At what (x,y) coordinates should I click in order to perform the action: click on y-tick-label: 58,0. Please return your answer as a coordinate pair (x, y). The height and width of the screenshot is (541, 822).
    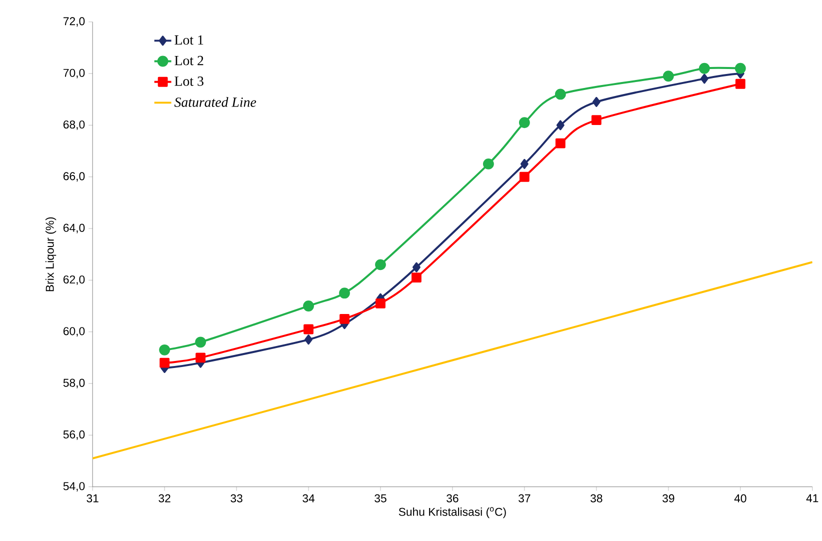
    Looking at the image, I should click on (74, 383).